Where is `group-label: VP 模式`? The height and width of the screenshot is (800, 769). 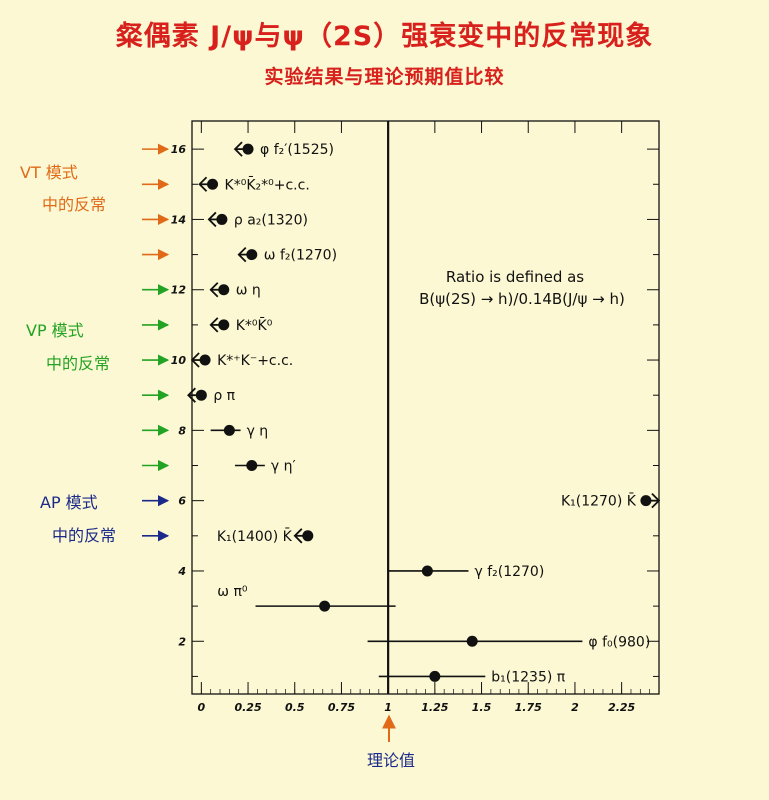
group-label: VP 模式 is located at coordinates (55, 330).